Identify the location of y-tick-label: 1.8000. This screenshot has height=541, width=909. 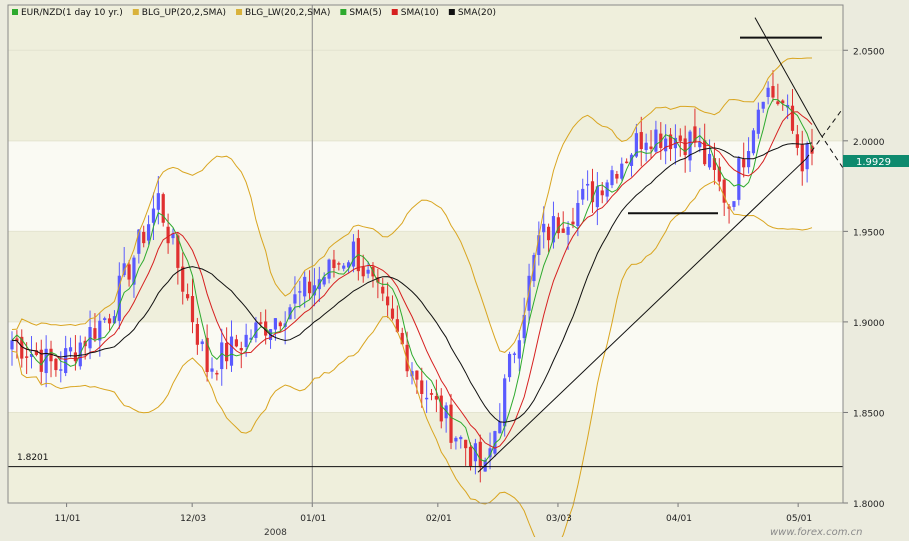
(869, 505).